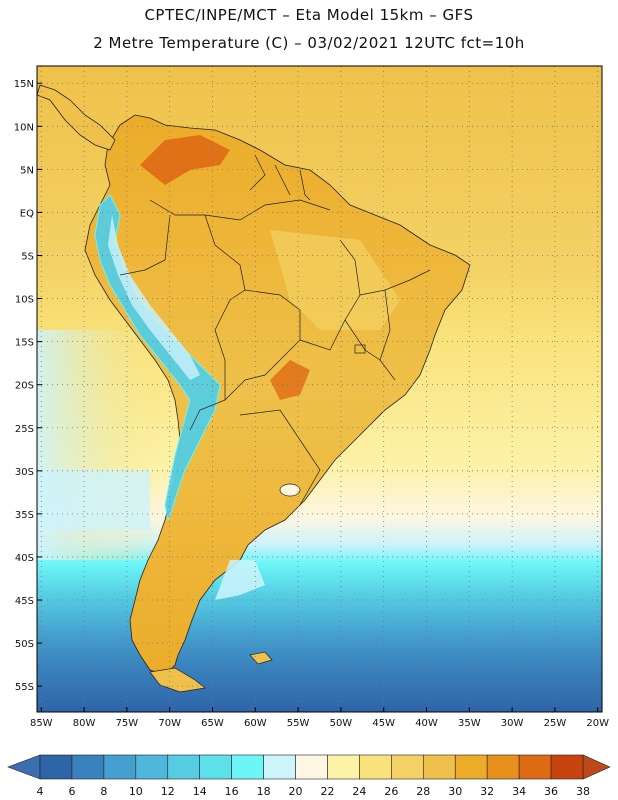 The width and height of the screenshot is (618, 800). What do you see at coordinates (359, 791) in the screenshot?
I see `colorbar-label: 24` at bounding box center [359, 791].